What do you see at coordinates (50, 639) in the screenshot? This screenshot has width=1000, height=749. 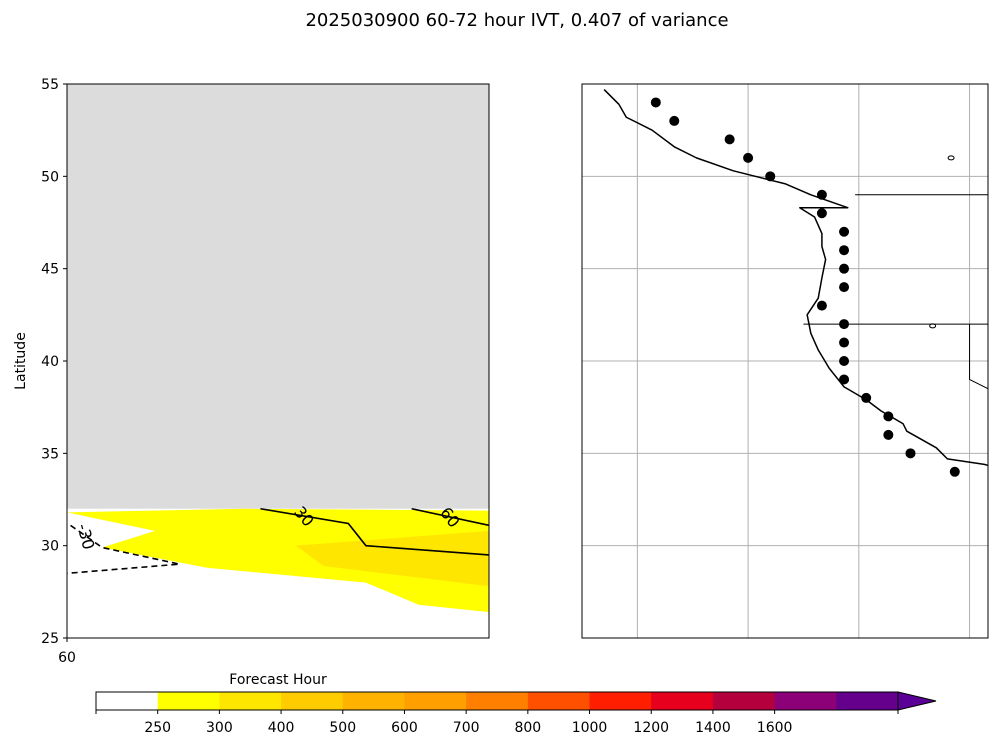 I see `y-tick-label: 25` at bounding box center [50, 639].